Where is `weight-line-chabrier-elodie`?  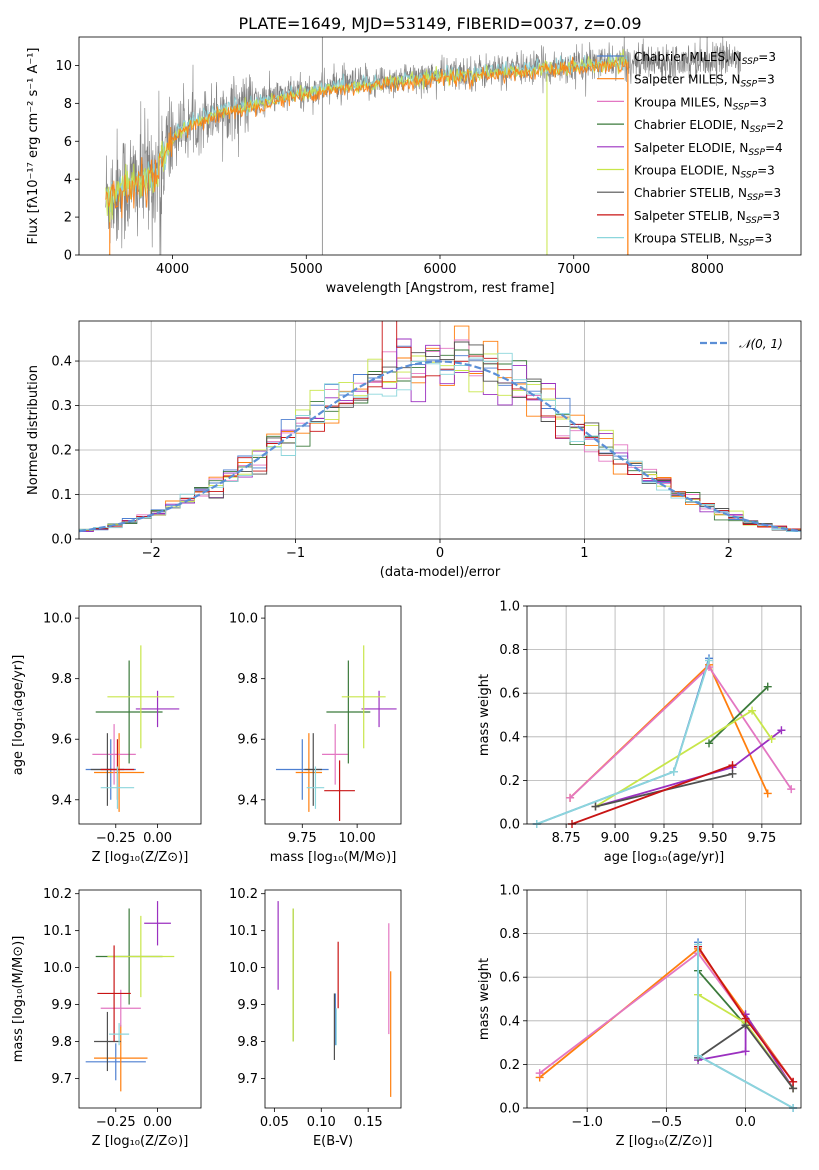 weight-line-chabrier-elodie is located at coordinates (722, 998).